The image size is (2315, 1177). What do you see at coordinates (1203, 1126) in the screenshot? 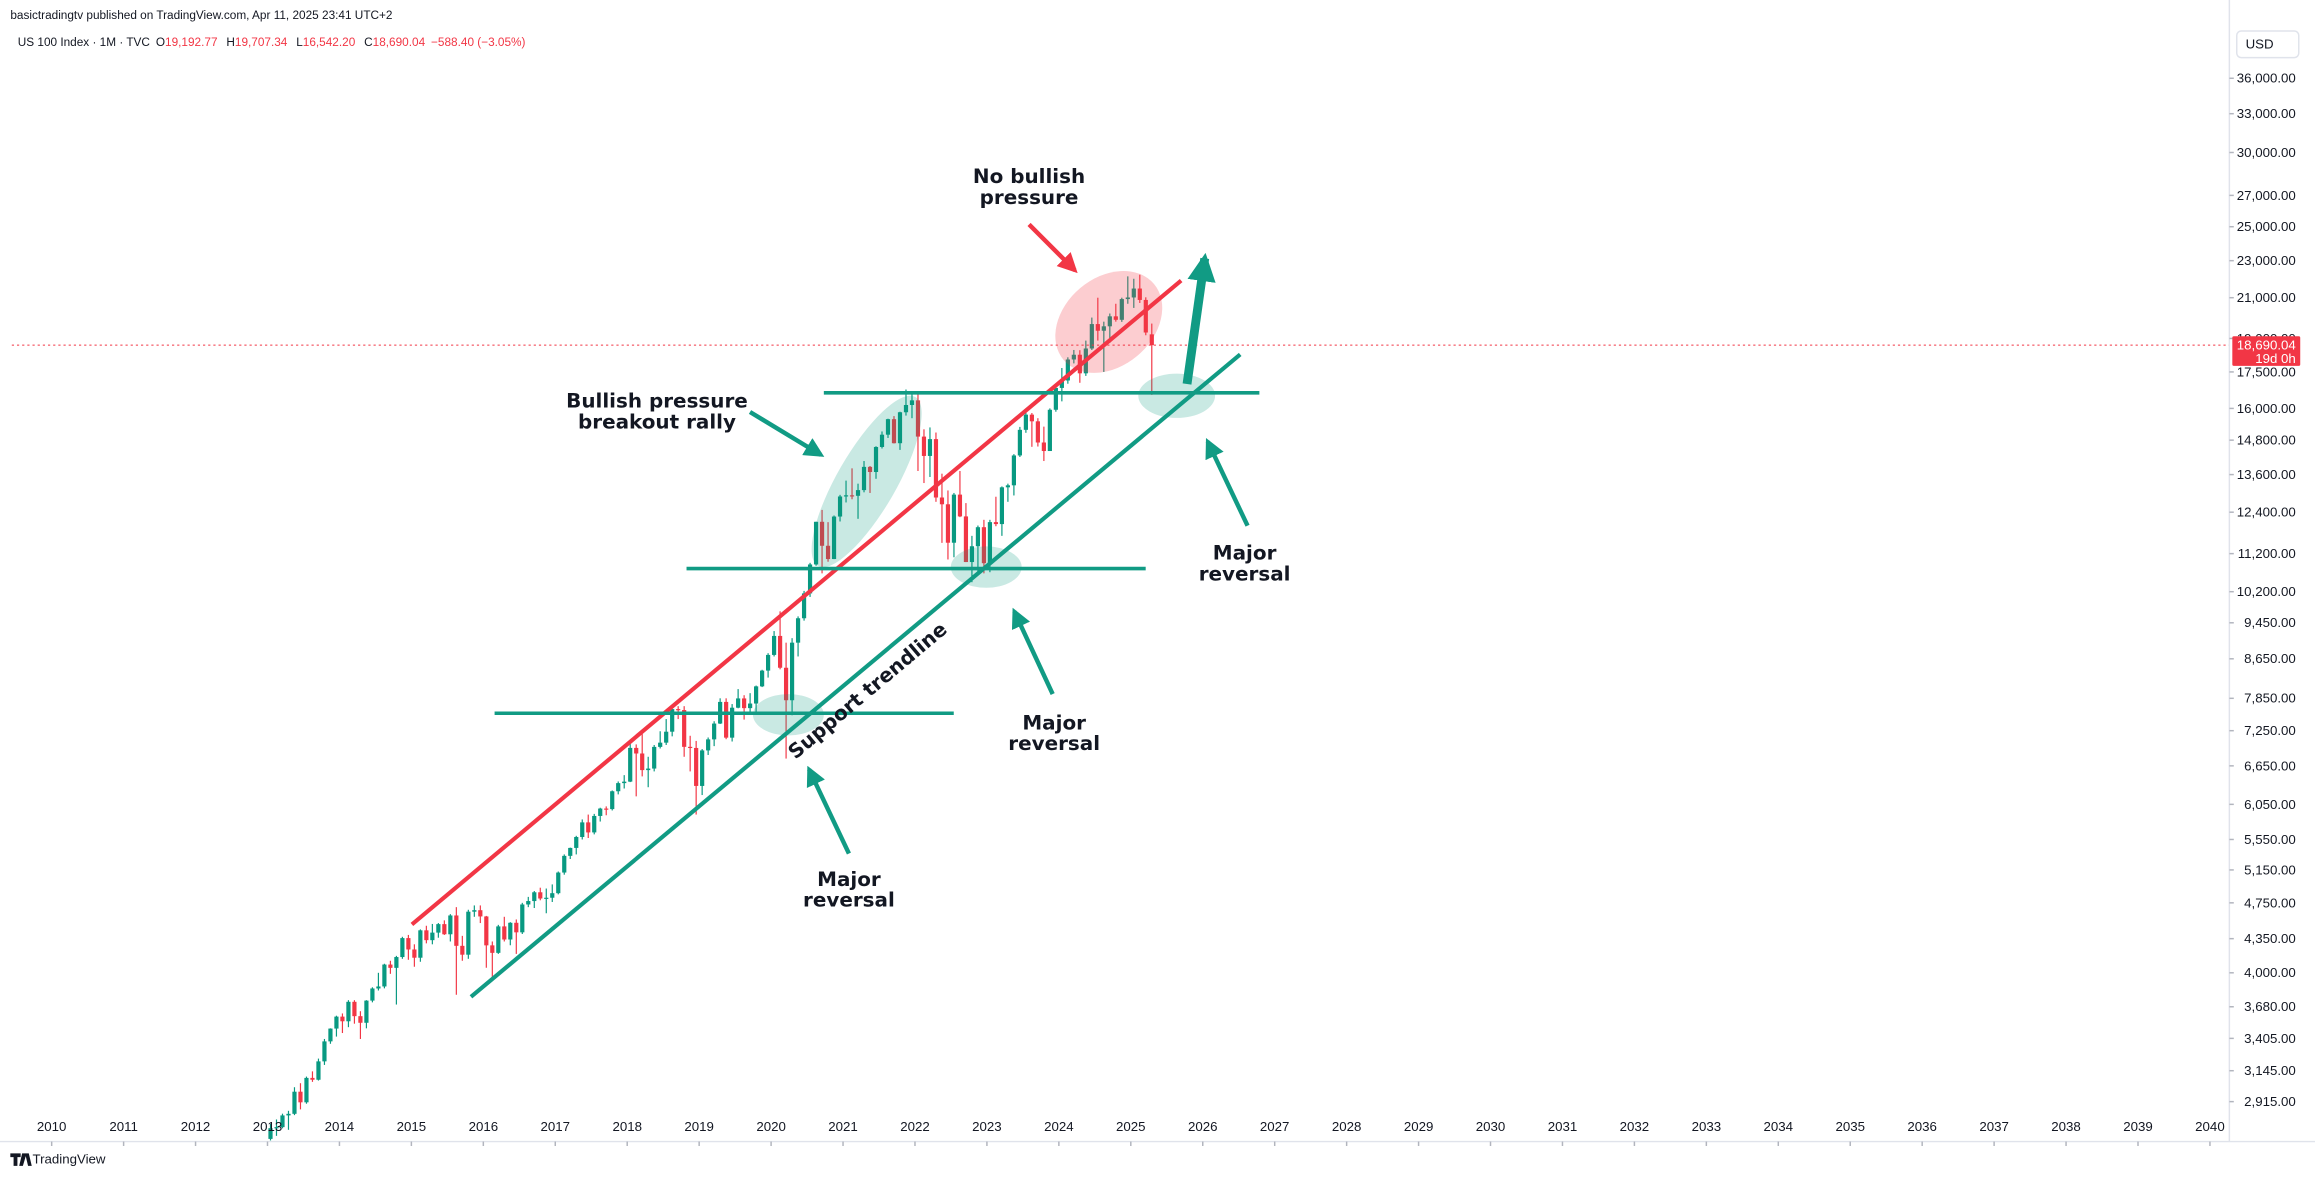
I see `x-tick-label: 2026` at bounding box center [1203, 1126].